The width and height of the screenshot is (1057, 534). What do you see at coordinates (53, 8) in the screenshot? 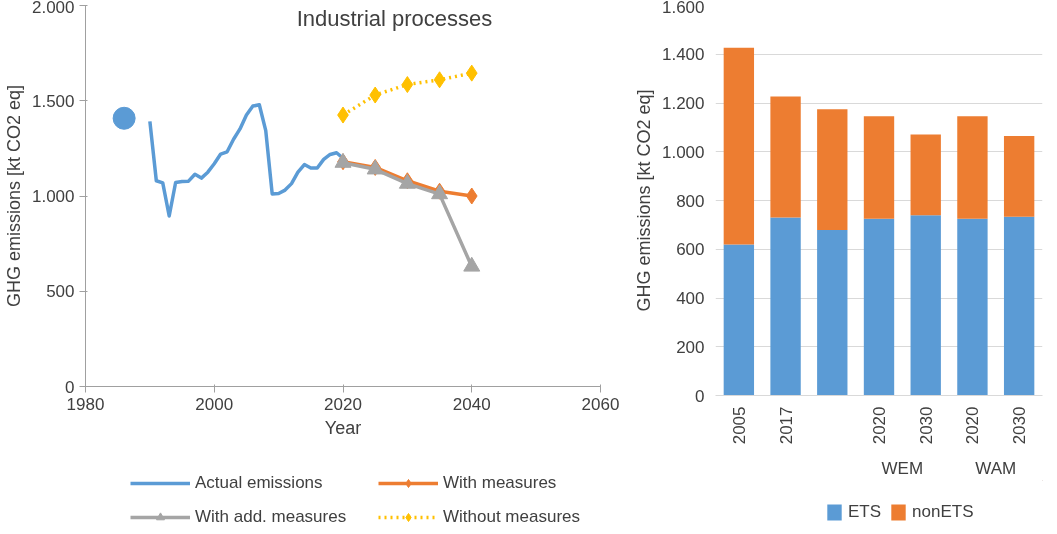
I see `y-tick-label: 2.000` at bounding box center [53, 8].